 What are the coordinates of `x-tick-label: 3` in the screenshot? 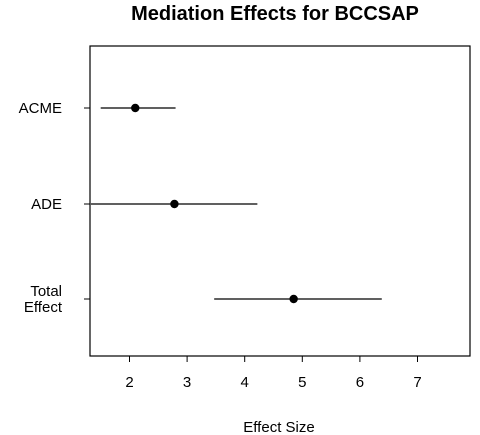 It's located at (187, 382).